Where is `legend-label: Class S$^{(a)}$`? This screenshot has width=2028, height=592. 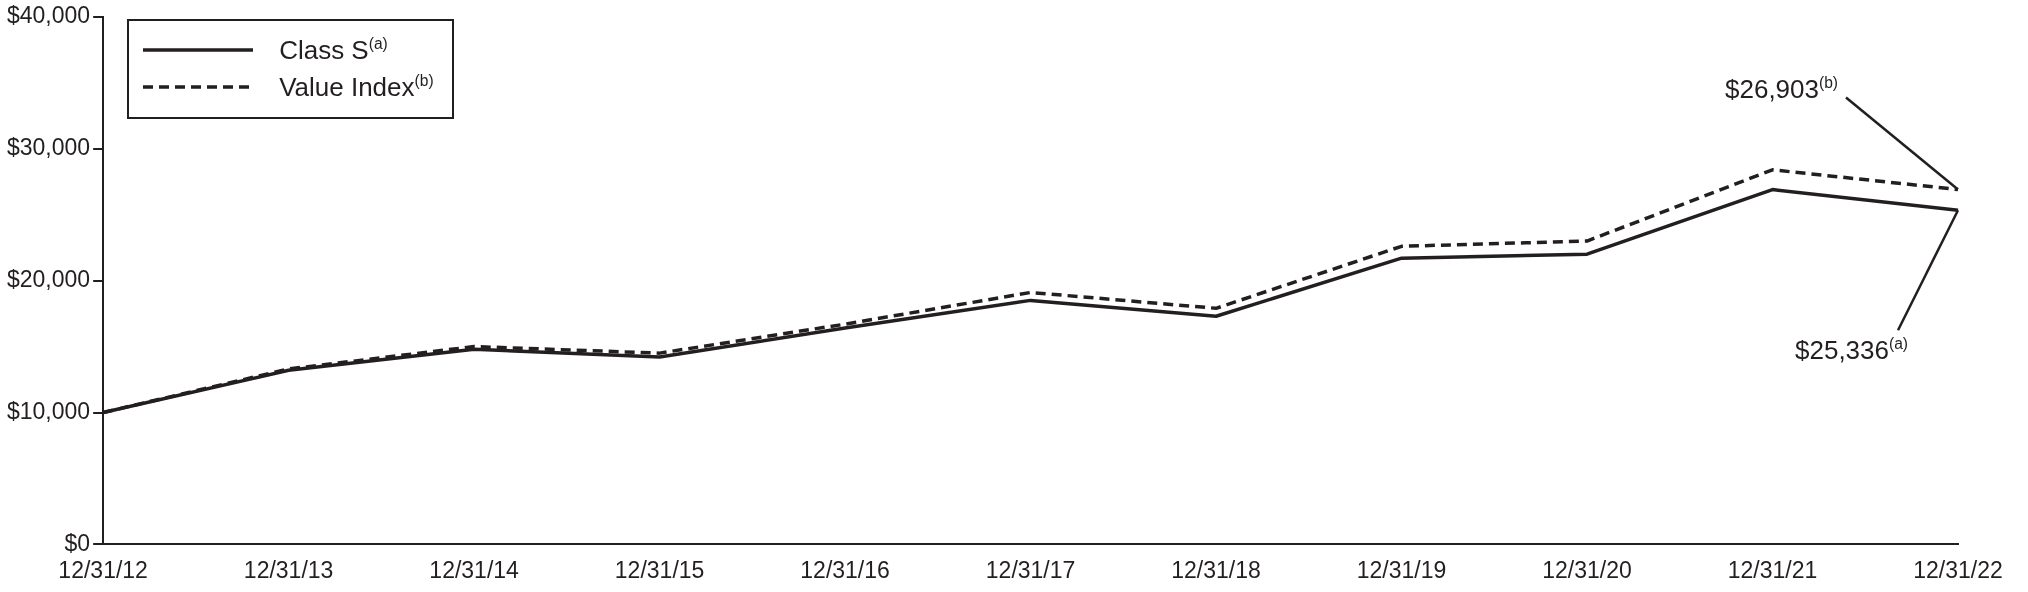
legend-label: Class S$^{(a)}$ is located at coordinates (333, 50).